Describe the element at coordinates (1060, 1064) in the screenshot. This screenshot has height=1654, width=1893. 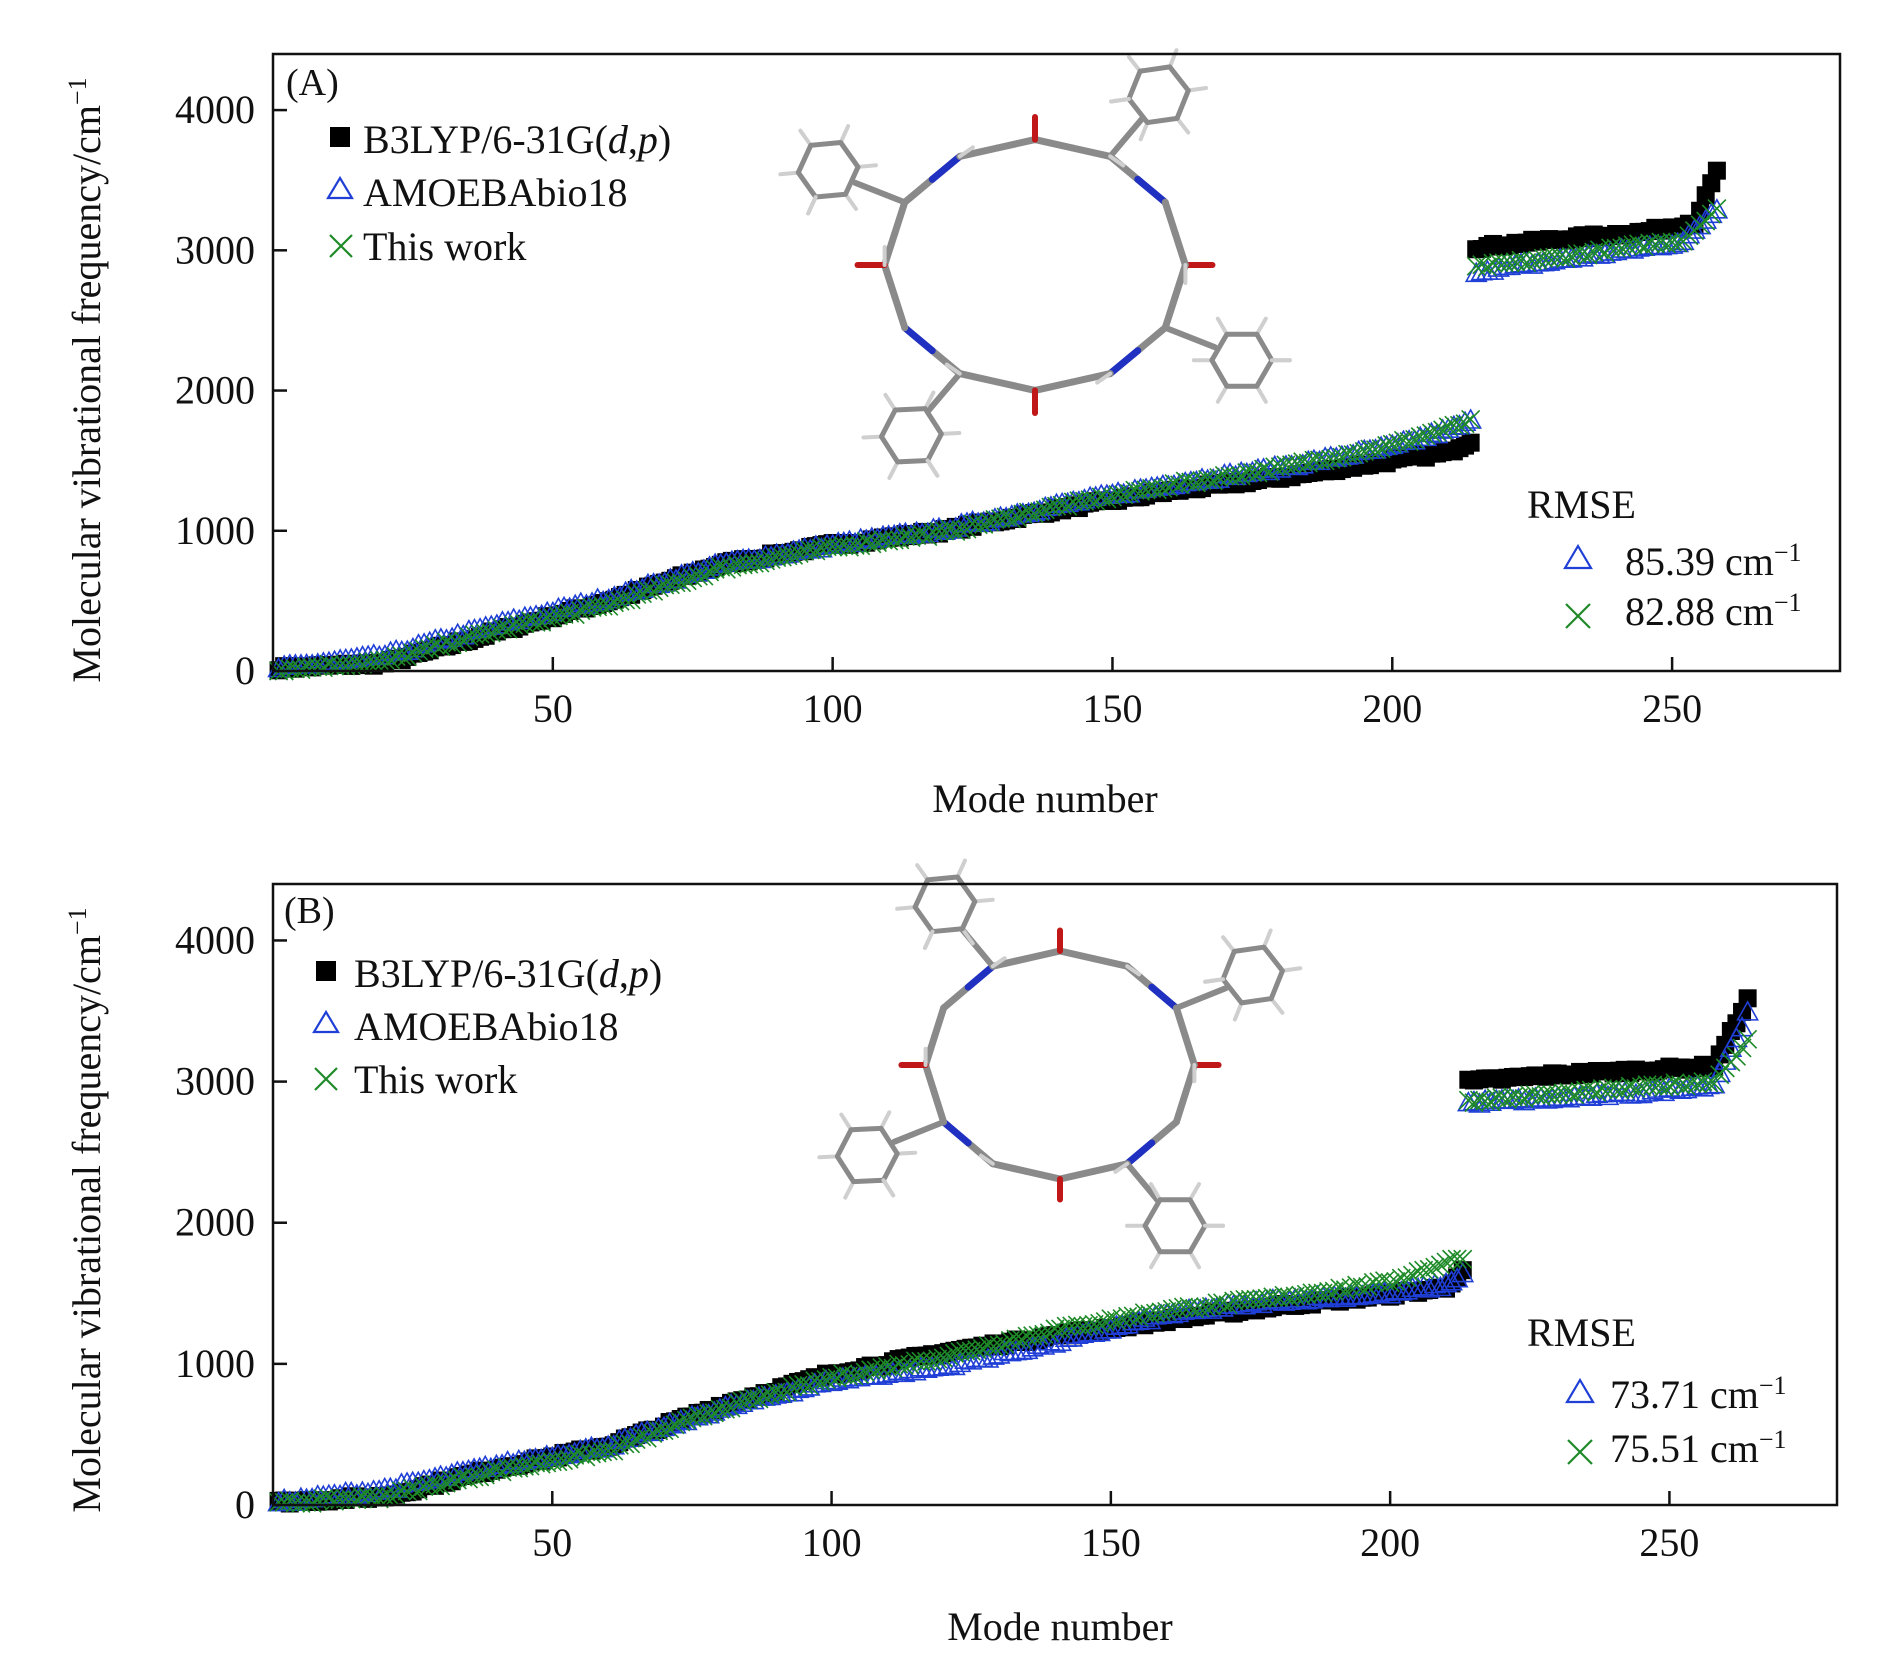
I see `molecule-b-sticks` at that location.